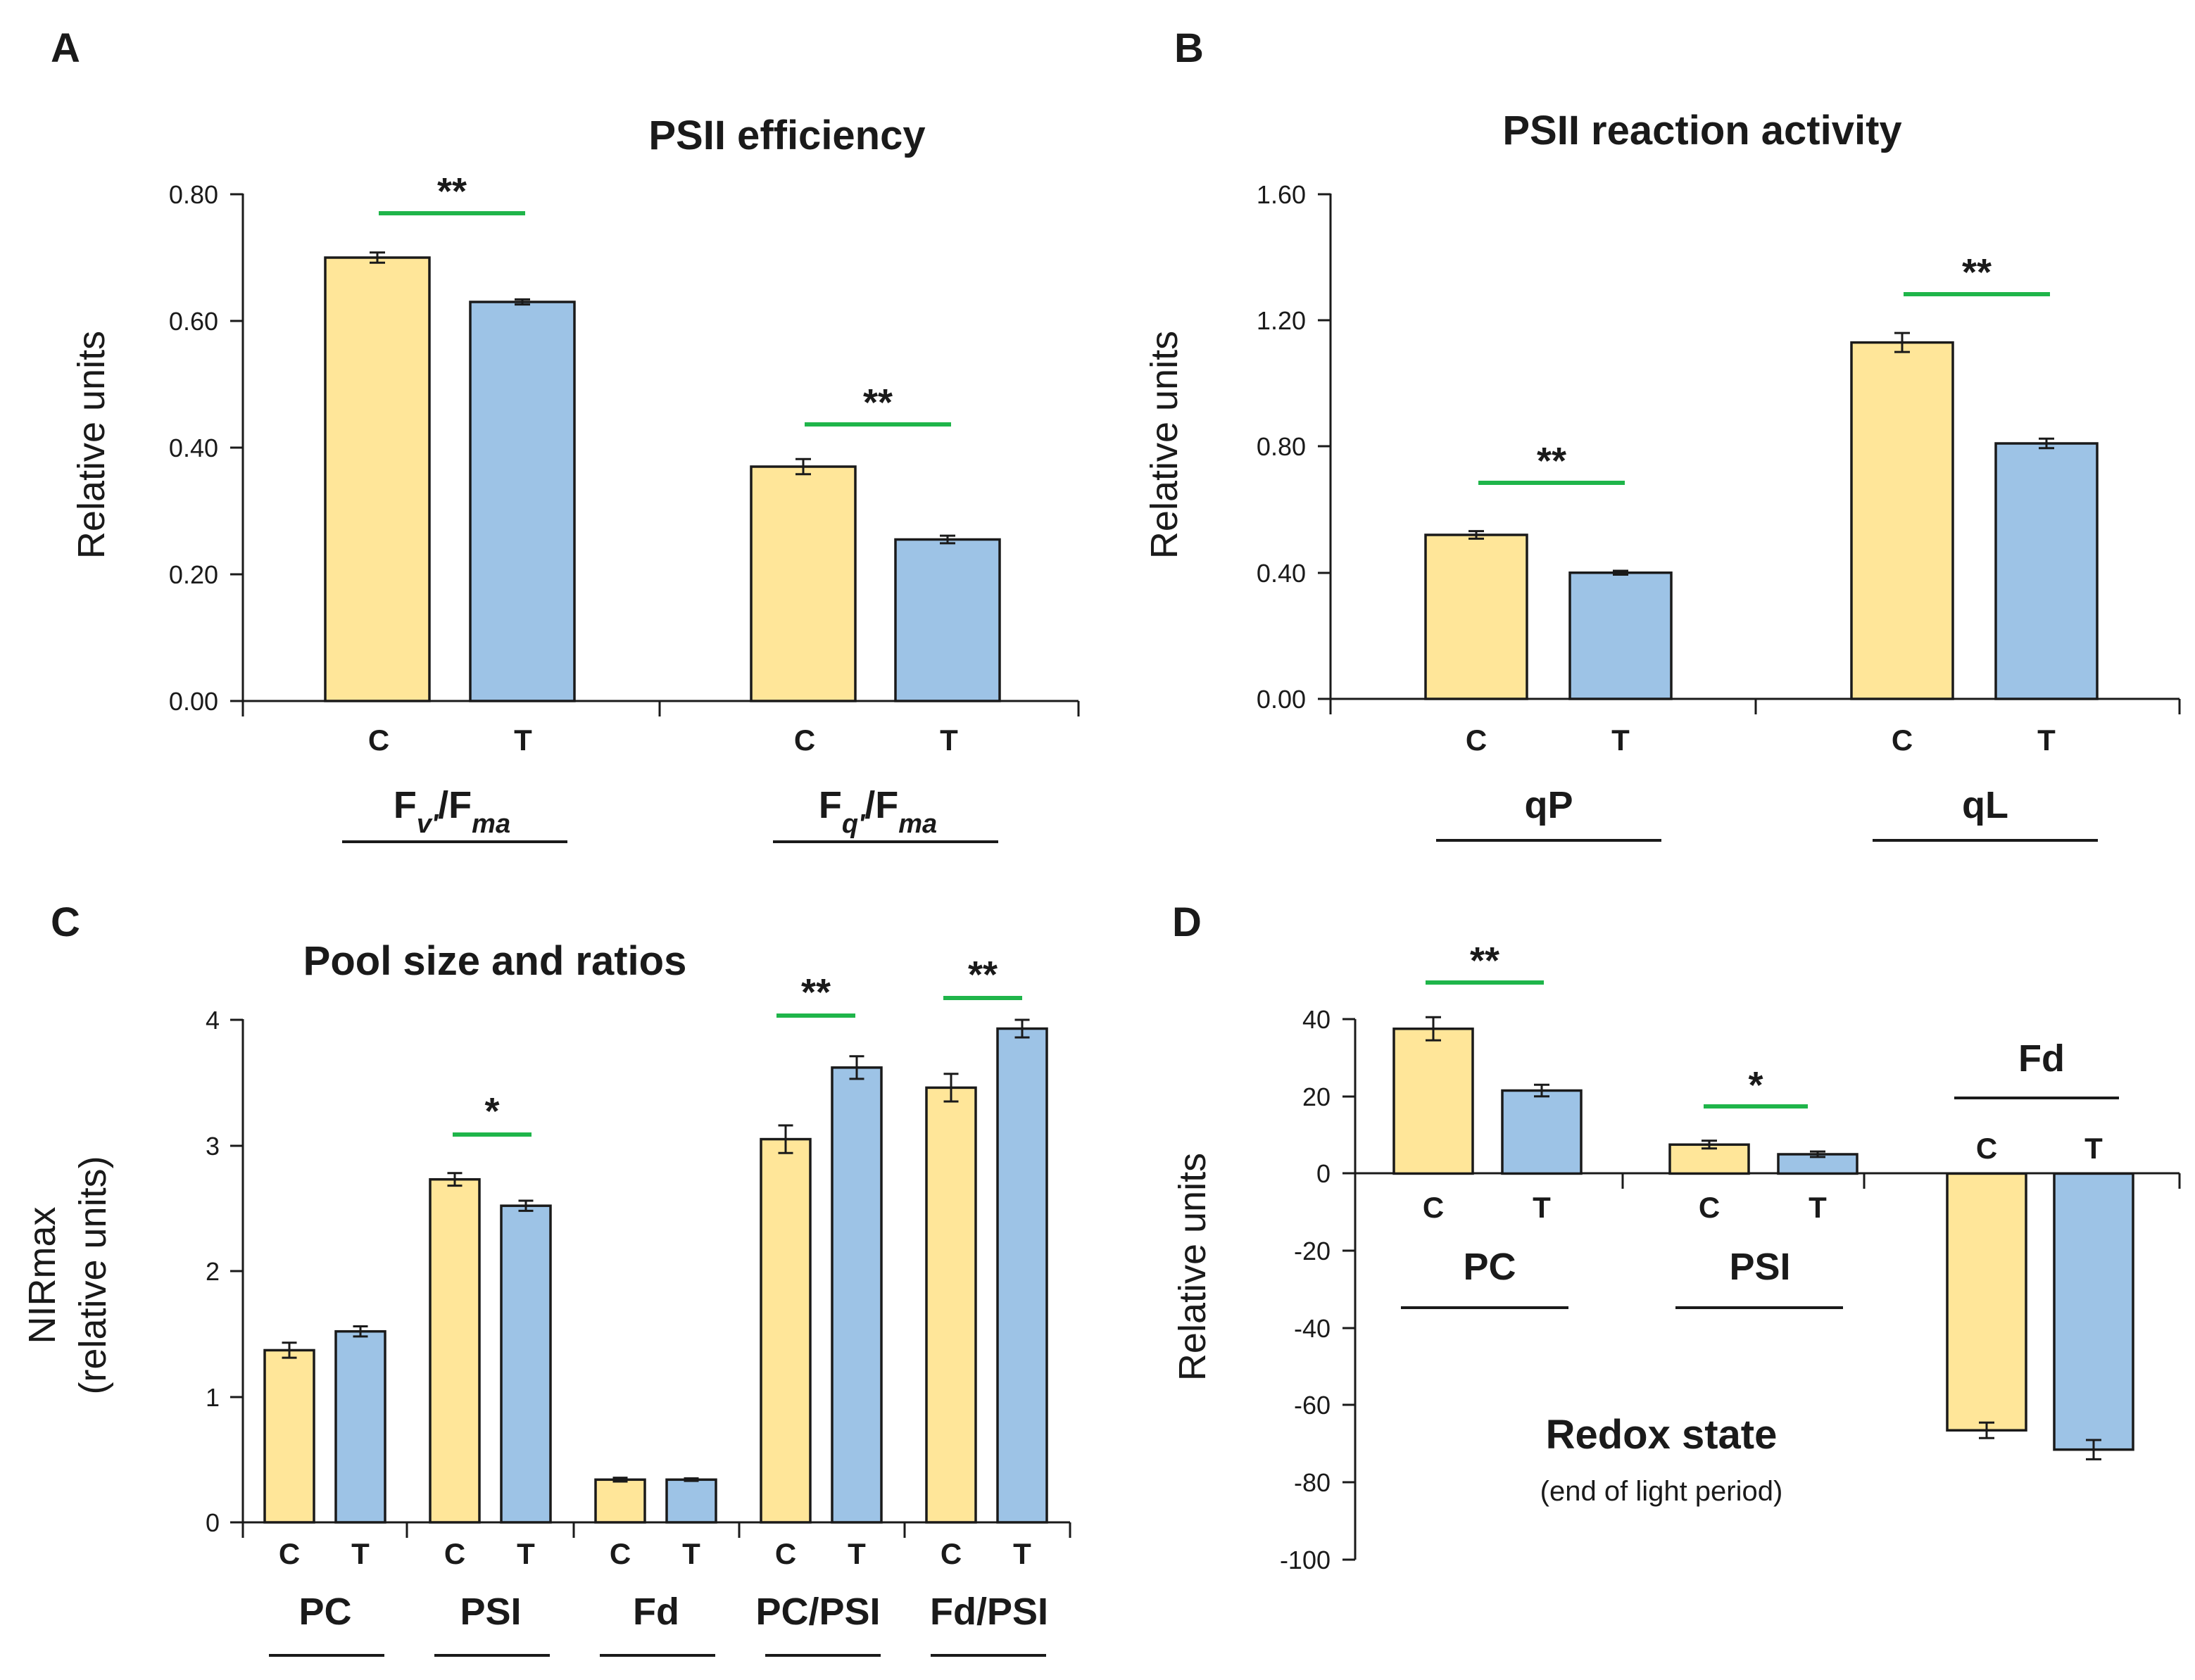 Image resolution: width=2195 pixels, height=1680 pixels. Describe the element at coordinates (620, 1501) in the screenshot. I see `bar-c-fd-c` at that location.